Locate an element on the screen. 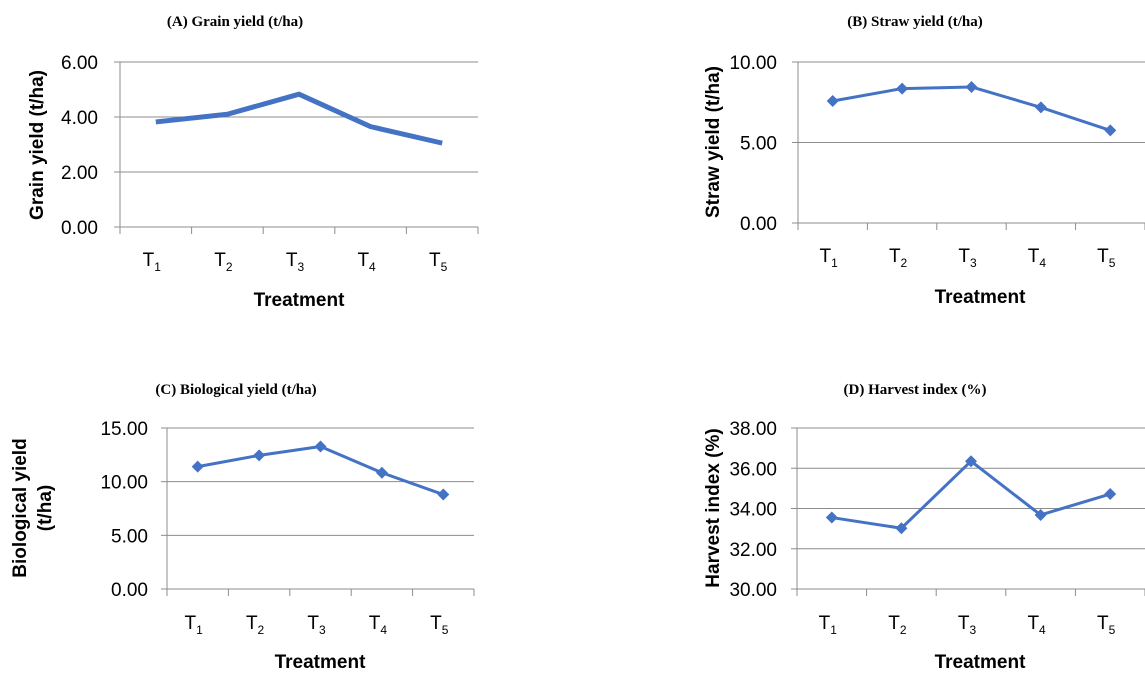 Image resolution: width=1145 pixels, height=674 pixels. y-tick-label: 38.00 is located at coordinates (753, 429).